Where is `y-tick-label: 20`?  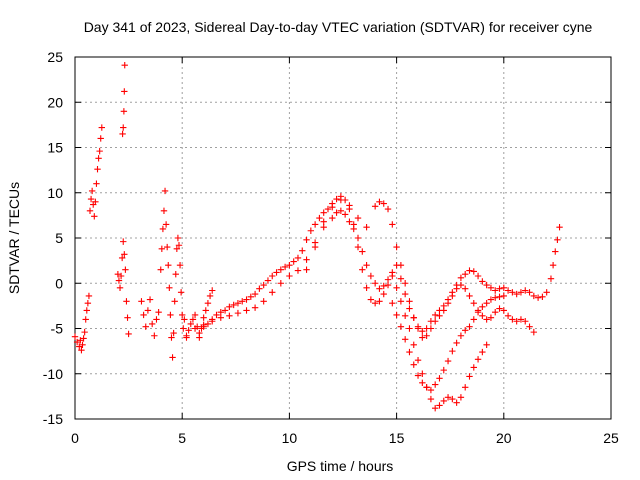
y-tick-label: 20 is located at coordinates (55, 102).